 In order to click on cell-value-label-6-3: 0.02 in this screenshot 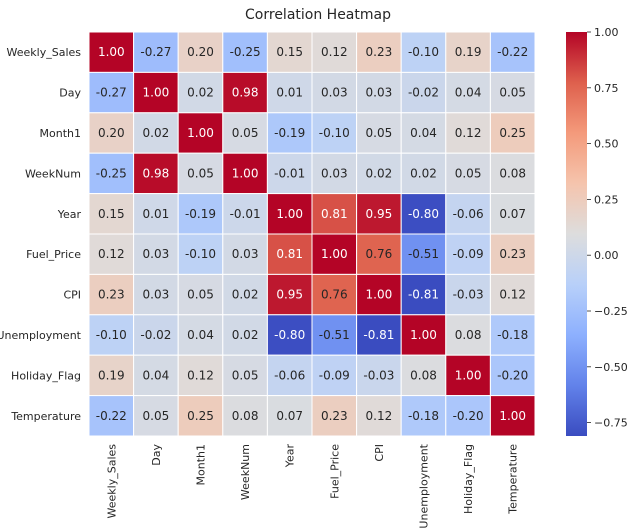, I will do `click(245, 295)`.